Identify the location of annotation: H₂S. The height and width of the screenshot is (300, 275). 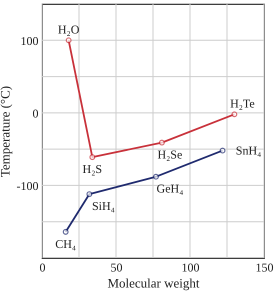
(92, 169).